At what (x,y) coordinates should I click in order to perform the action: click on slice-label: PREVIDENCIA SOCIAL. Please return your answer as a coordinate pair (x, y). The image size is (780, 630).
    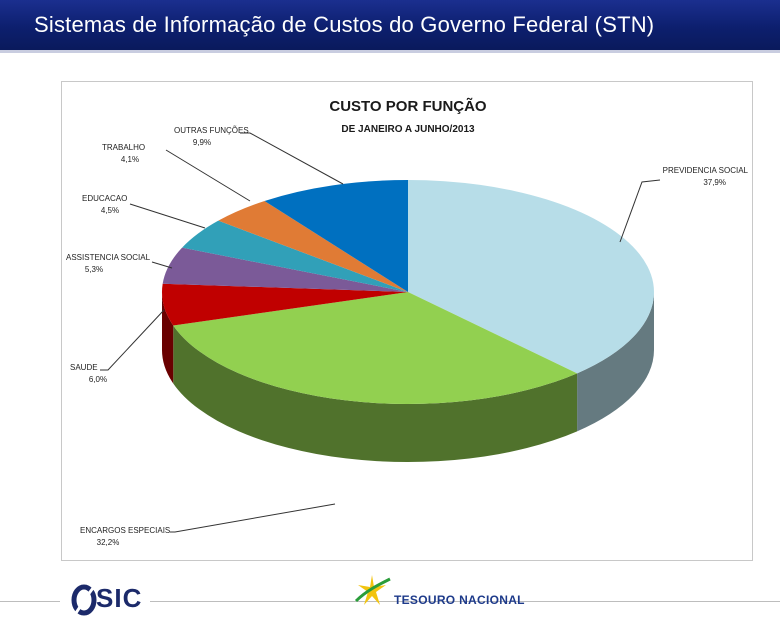
    Looking at the image, I should click on (706, 170).